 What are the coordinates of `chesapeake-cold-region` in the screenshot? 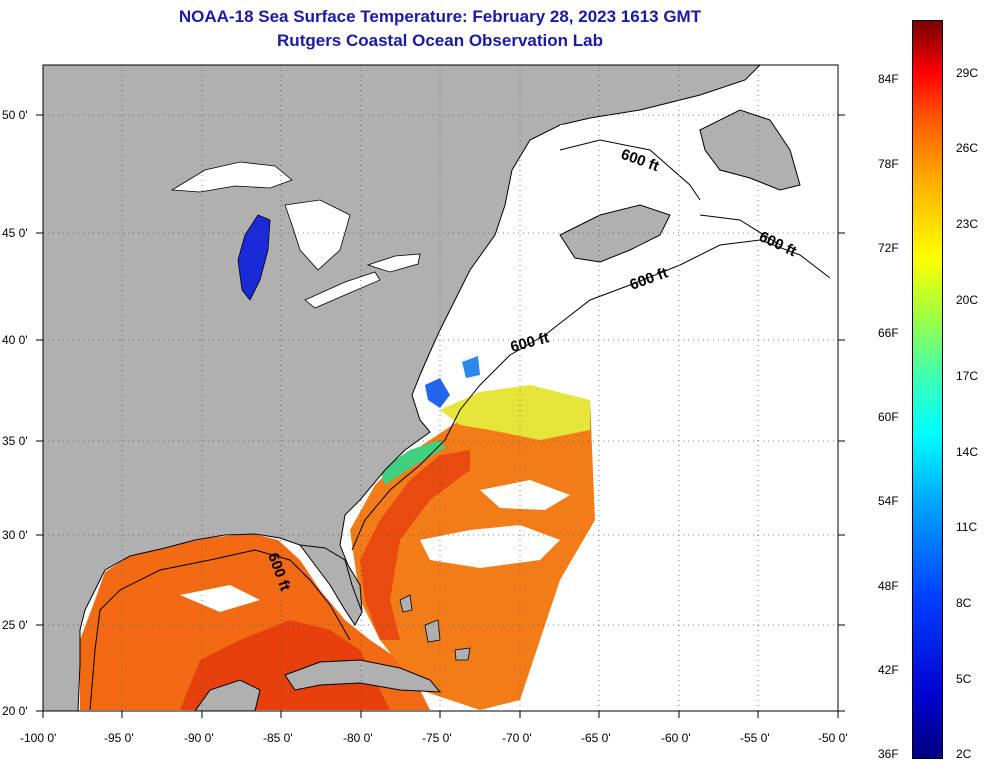 It's located at (437, 393).